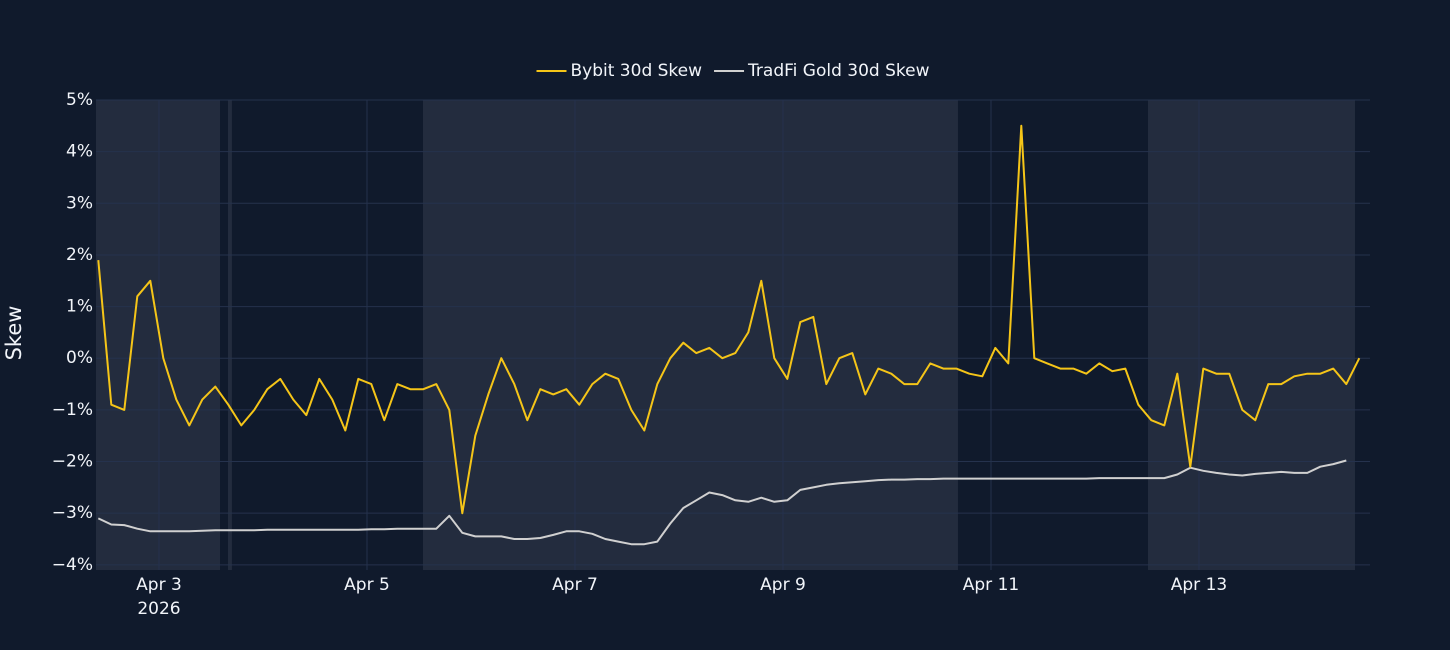 The height and width of the screenshot is (650, 1450). What do you see at coordinates (158, 609) in the screenshot?
I see `x-year-label: 2026` at bounding box center [158, 609].